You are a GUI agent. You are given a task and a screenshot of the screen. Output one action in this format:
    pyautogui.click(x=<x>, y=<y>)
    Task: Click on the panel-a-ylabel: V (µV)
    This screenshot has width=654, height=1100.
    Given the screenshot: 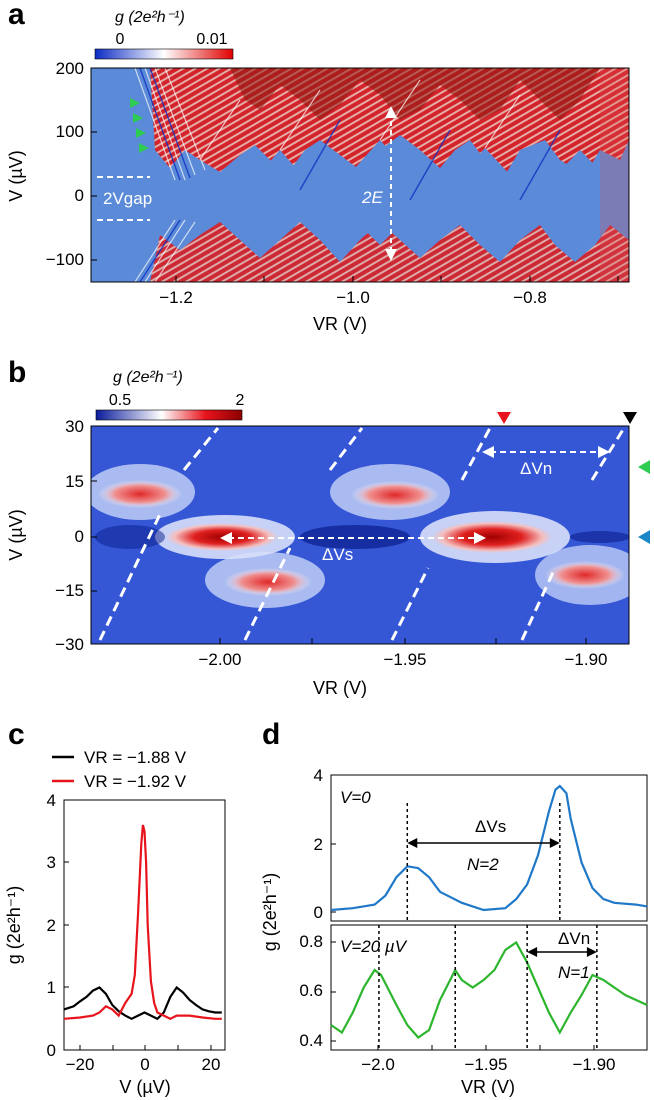 What is the action you would take?
    pyautogui.click(x=16, y=175)
    